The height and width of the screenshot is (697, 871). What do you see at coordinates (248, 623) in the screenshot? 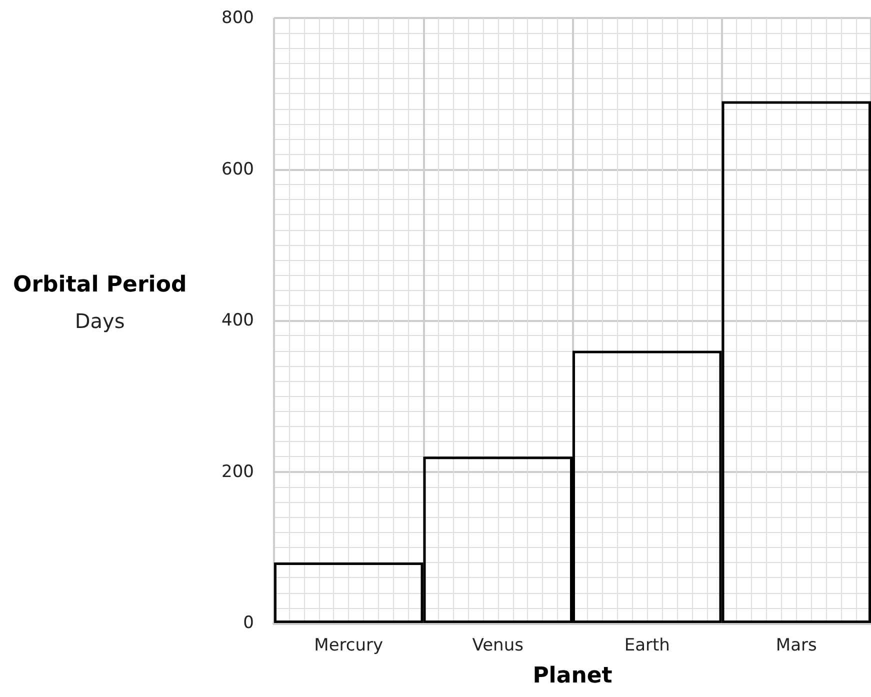
I see `y-tick-label: 0` at bounding box center [248, 623].